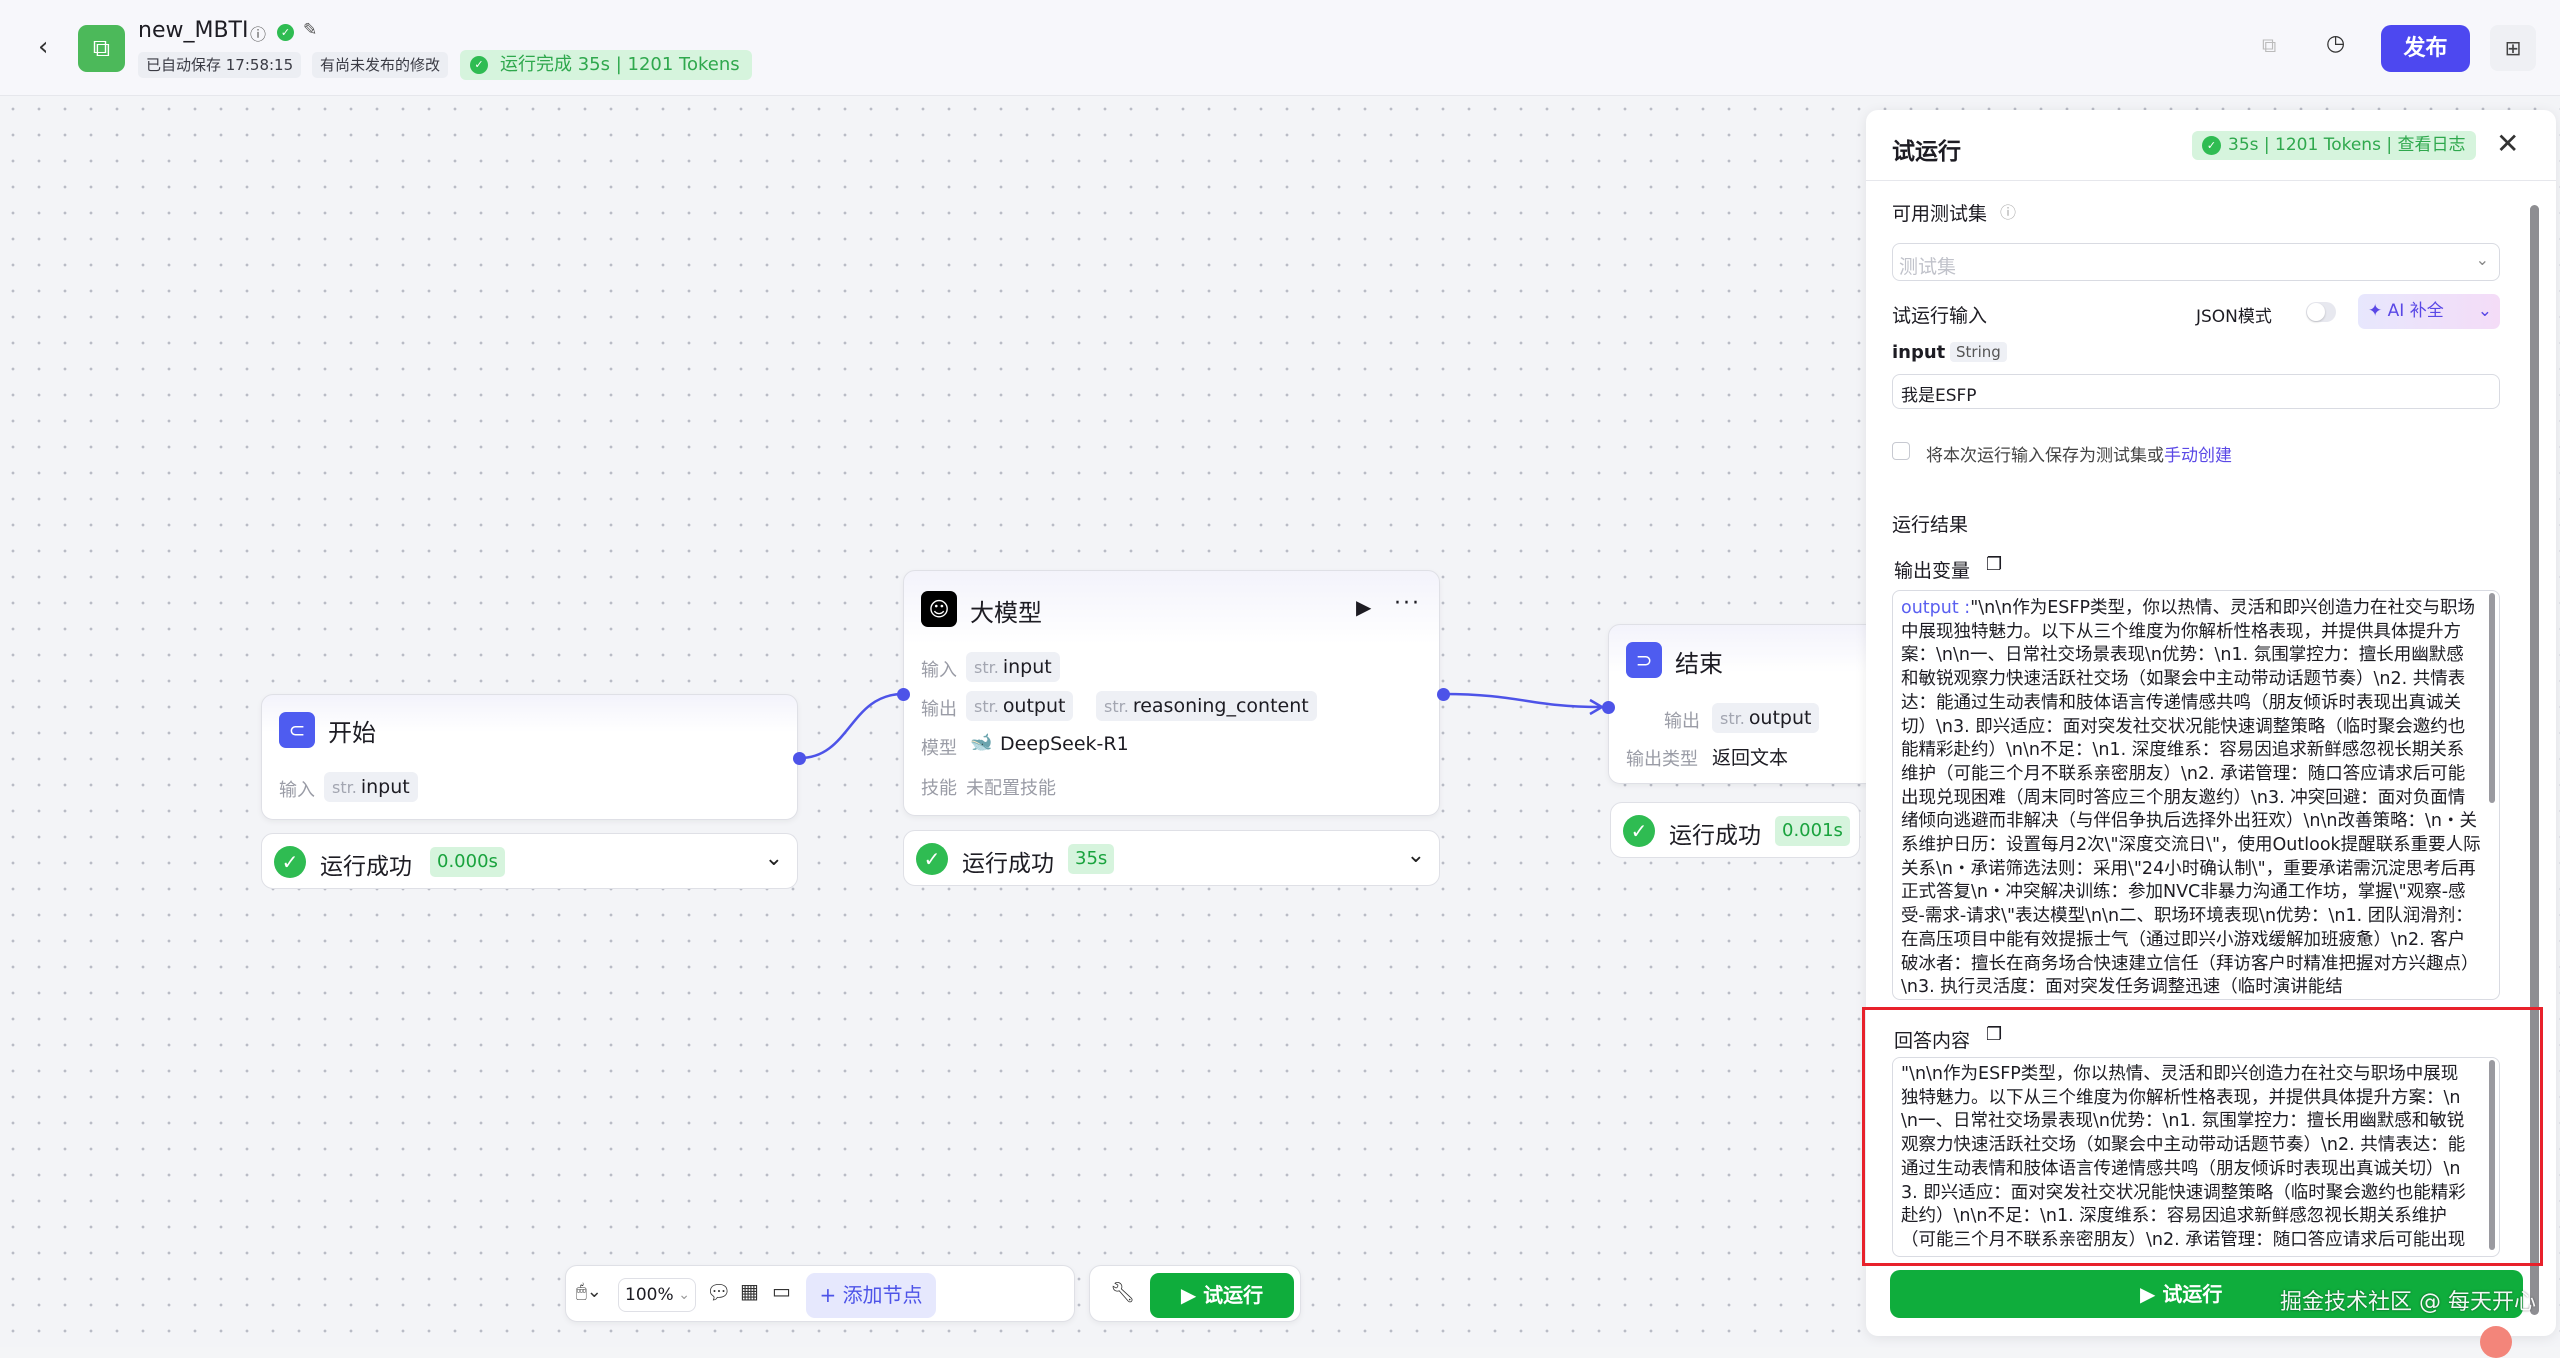 The image size is (2560, 1358). Describe the element at coordinates (193, 30) in the screenshot. I see `workflow-title: new_MBTI` at that location.